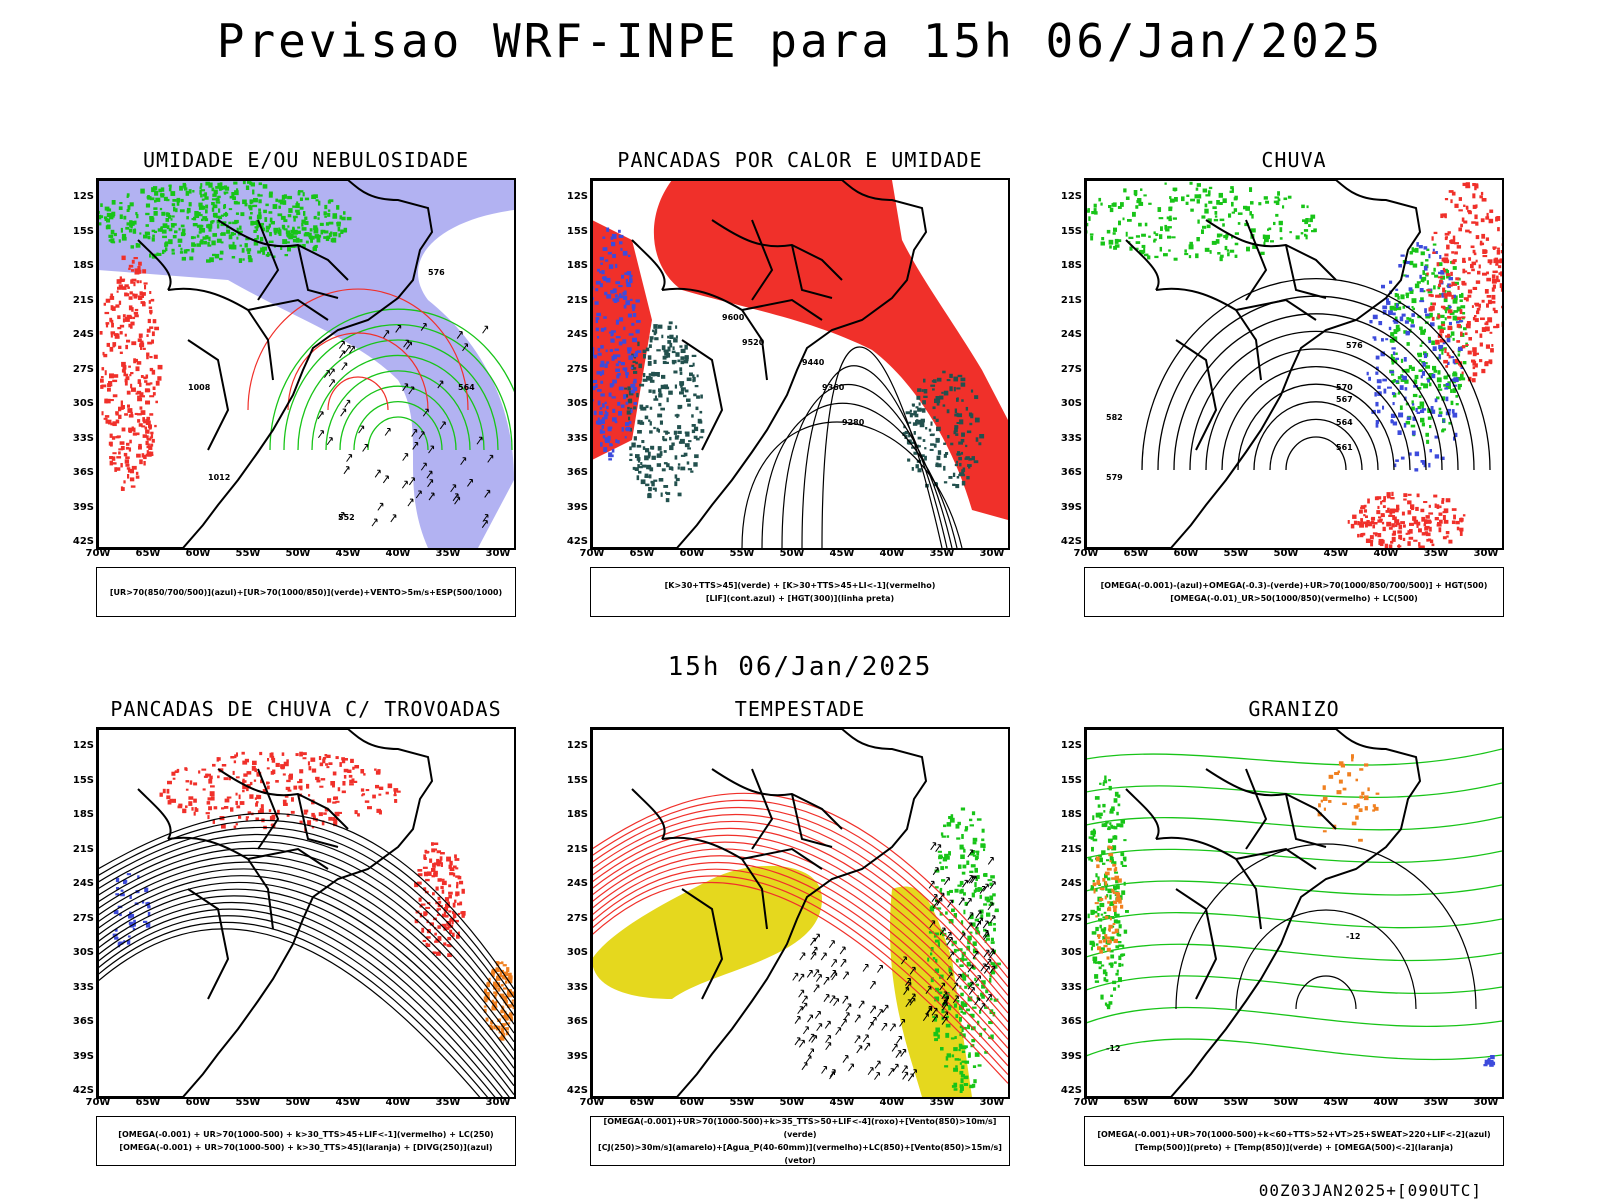  I want to click on lon-tick-label: 60W, so click(198, 553).